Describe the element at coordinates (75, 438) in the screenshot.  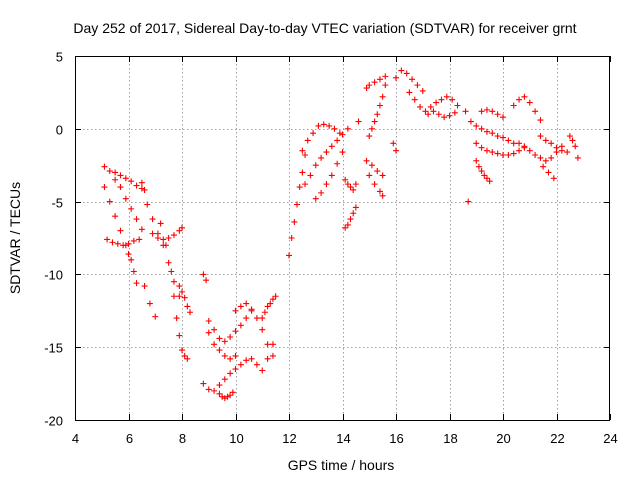
I see `x-tick-label: 4` at that location.